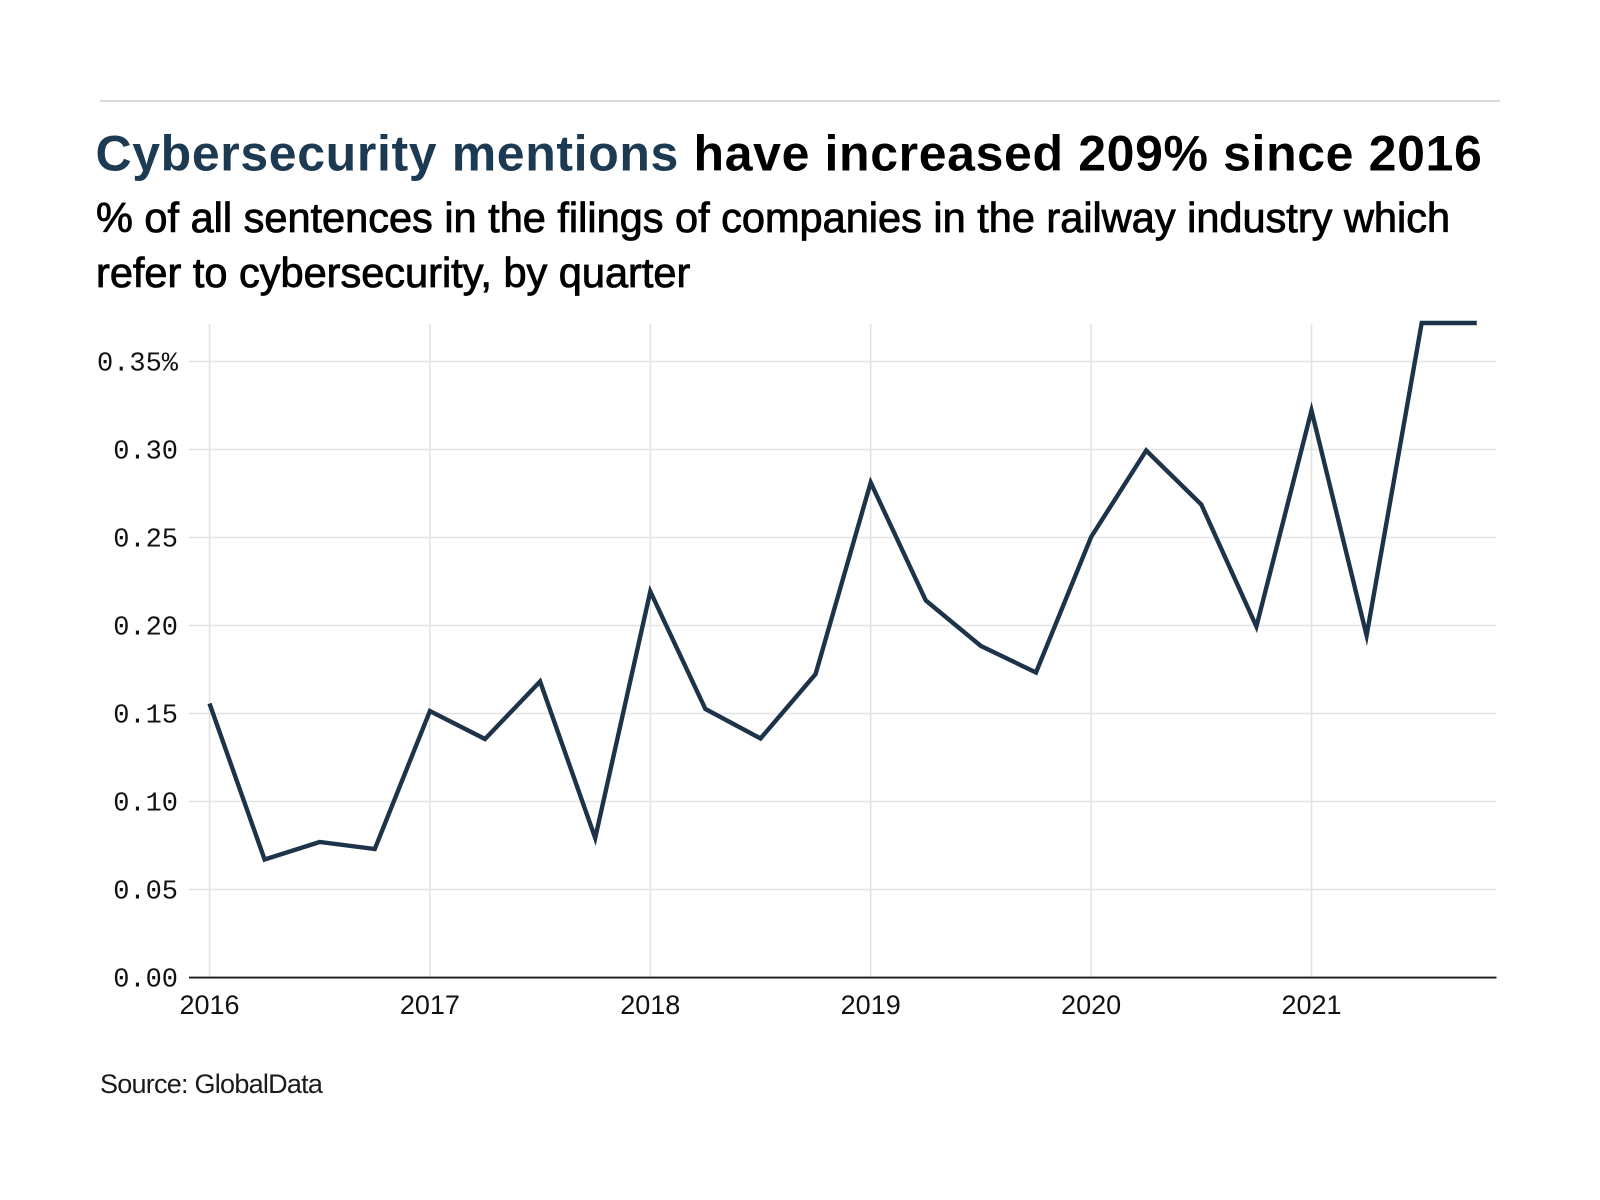  Describe the element at coordinates (430, 1005) in the screenshot. I see `svg-text: 2017` at that location.